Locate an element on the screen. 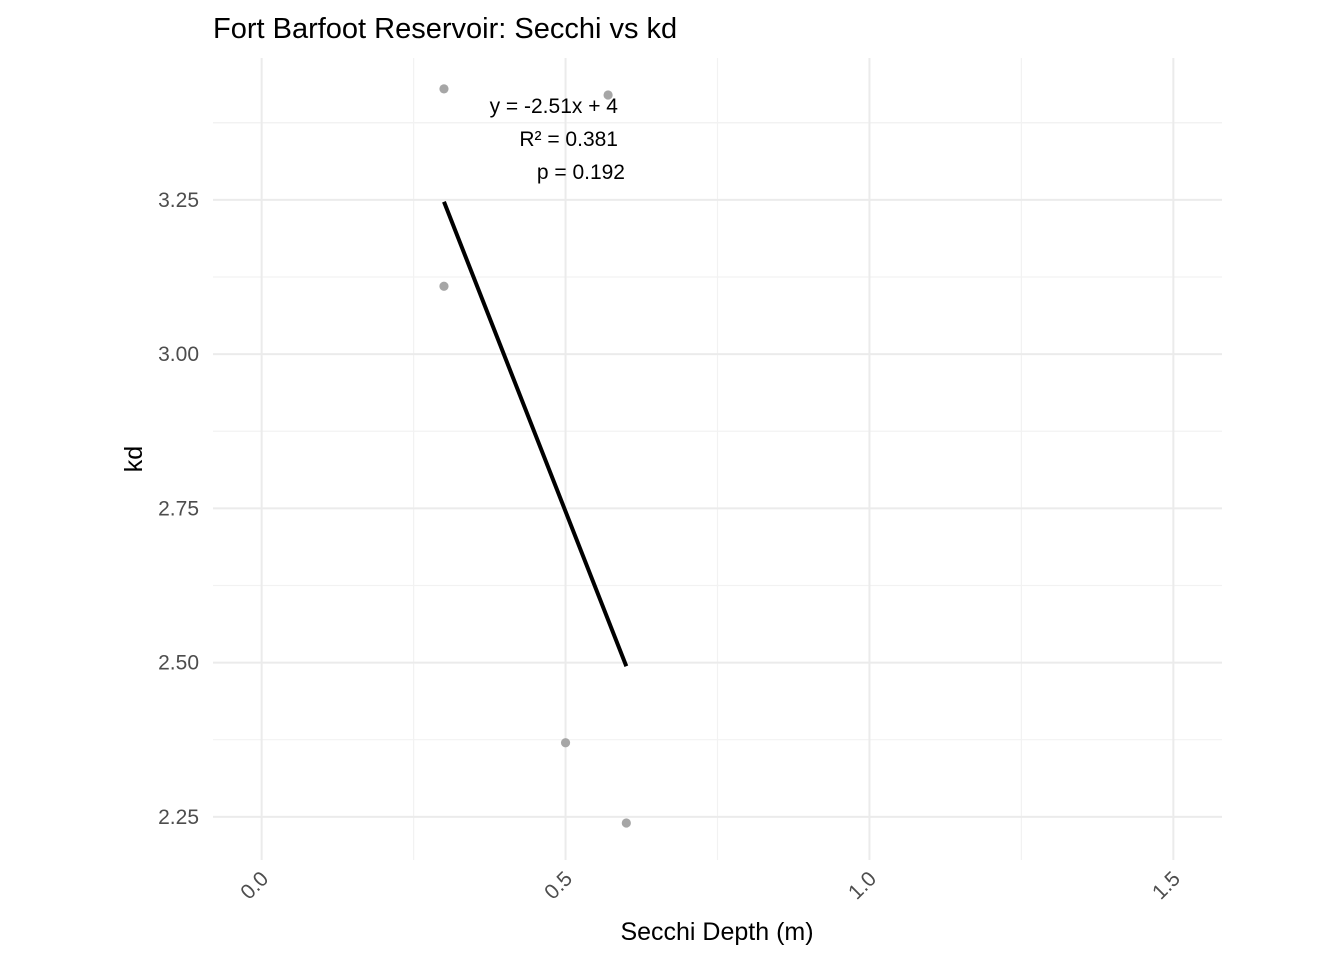 This screenshot has height=960, width=1344. y-tick-label: 3.00 is located at coordinates (178, 354).